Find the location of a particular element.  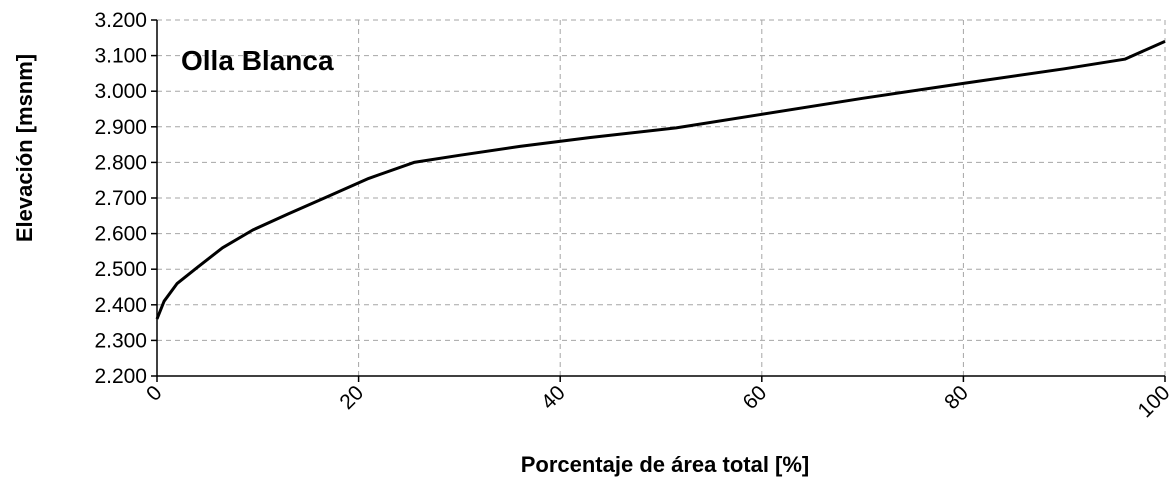

y-tick-label: 2.800 is located at coordinates (120, 162).